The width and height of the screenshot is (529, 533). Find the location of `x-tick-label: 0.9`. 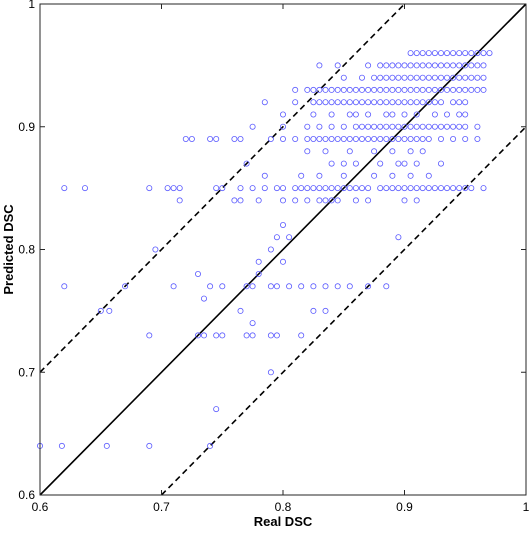

x-tick-label: 0.9 is located at coordinates (404, 507).